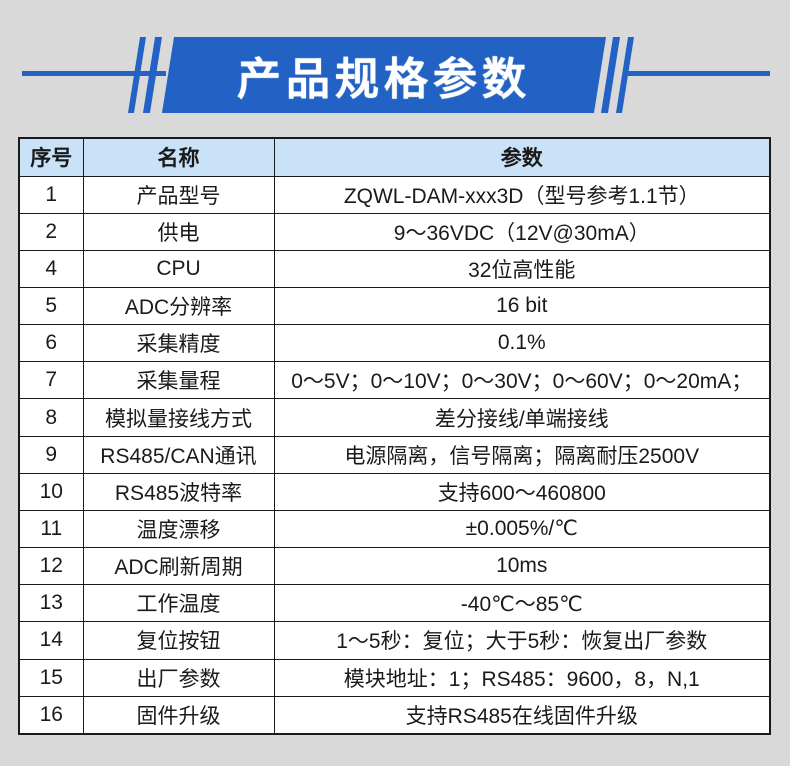 The image size is (790, 766). Describe the element at coordinates (178, 566) in the screenshot. I see `row-name: ADC刷新周期` at that location.